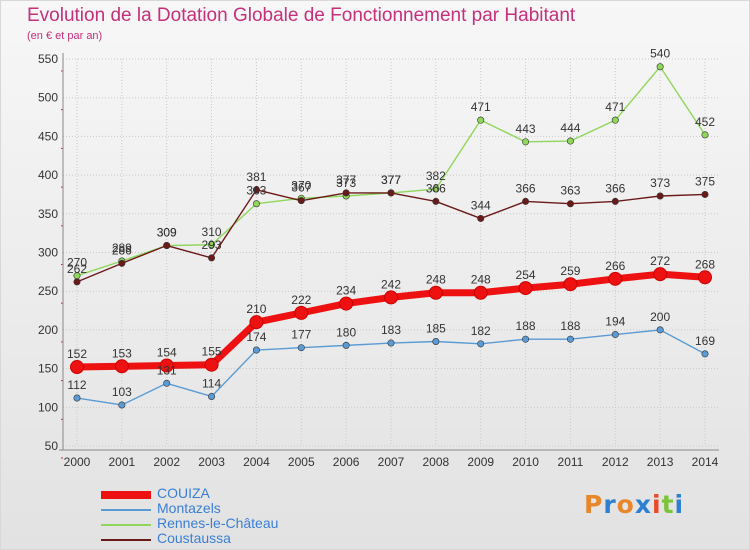 This screenshot has height=550, width=750. Describe the element at coordinates (211, 383) in the screenshot. I see `data-label: 114` at that location.